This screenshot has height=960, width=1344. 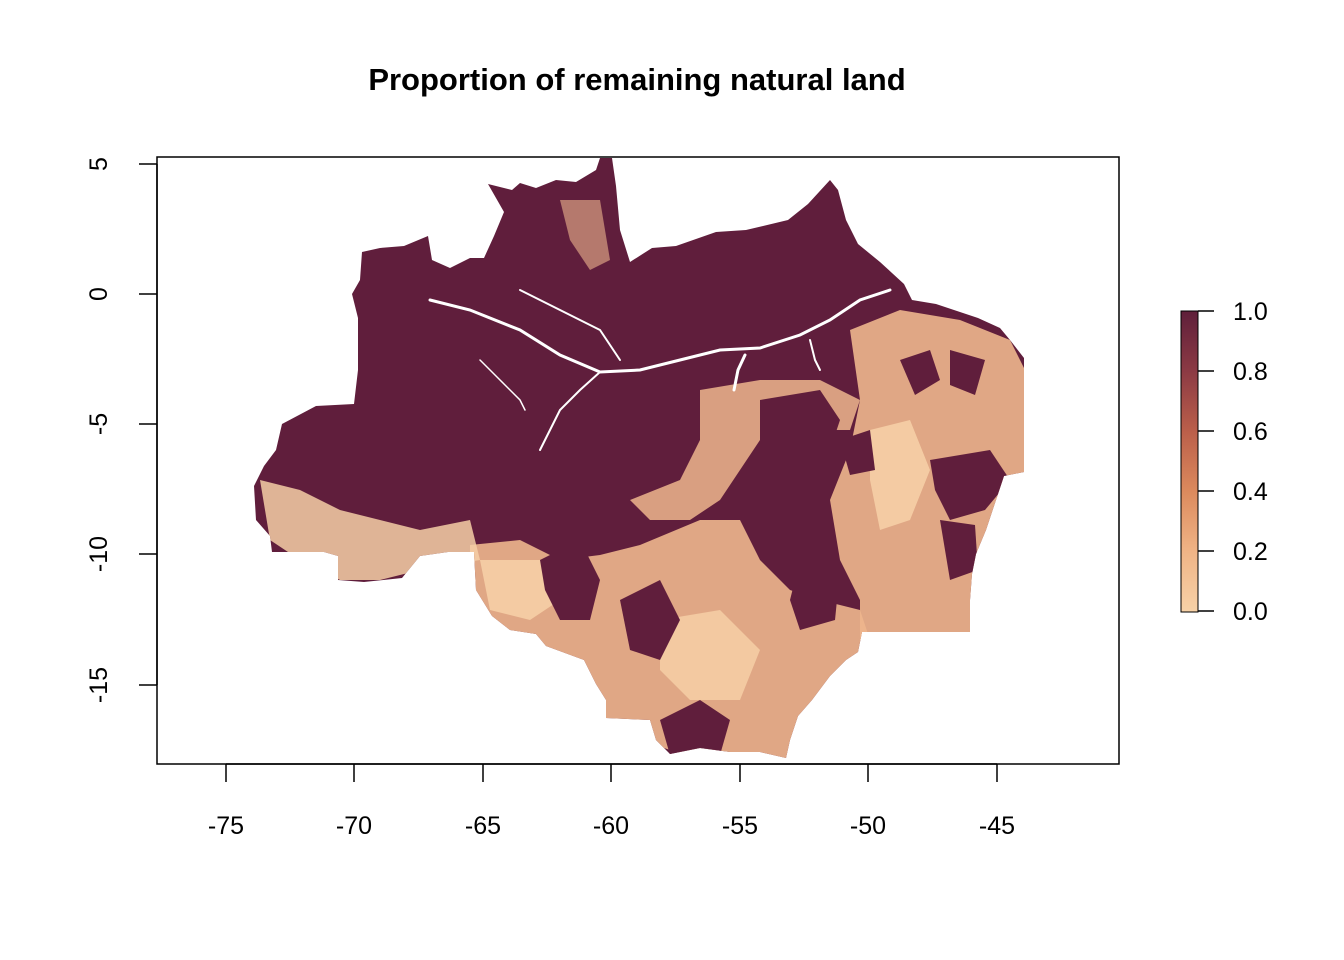 I want to click on legend-tick-label: 0.4, so click(x=1250, y=492).